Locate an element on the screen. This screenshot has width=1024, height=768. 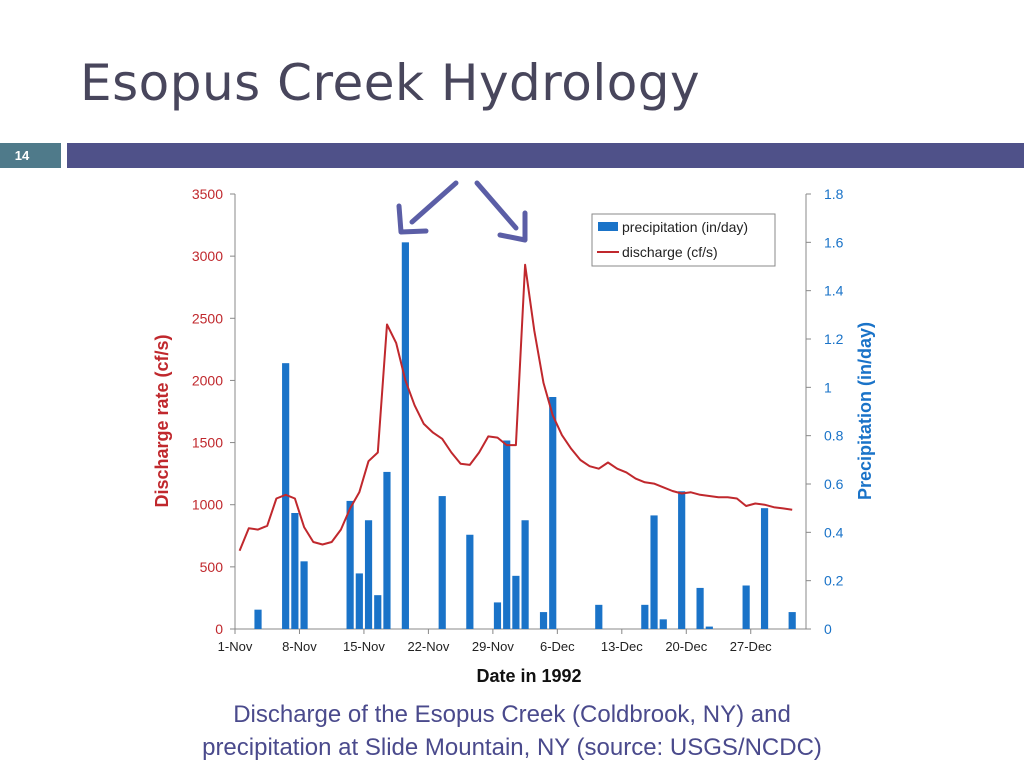
x-tick-label: 1-Nov is located at coordinates (235, 646).